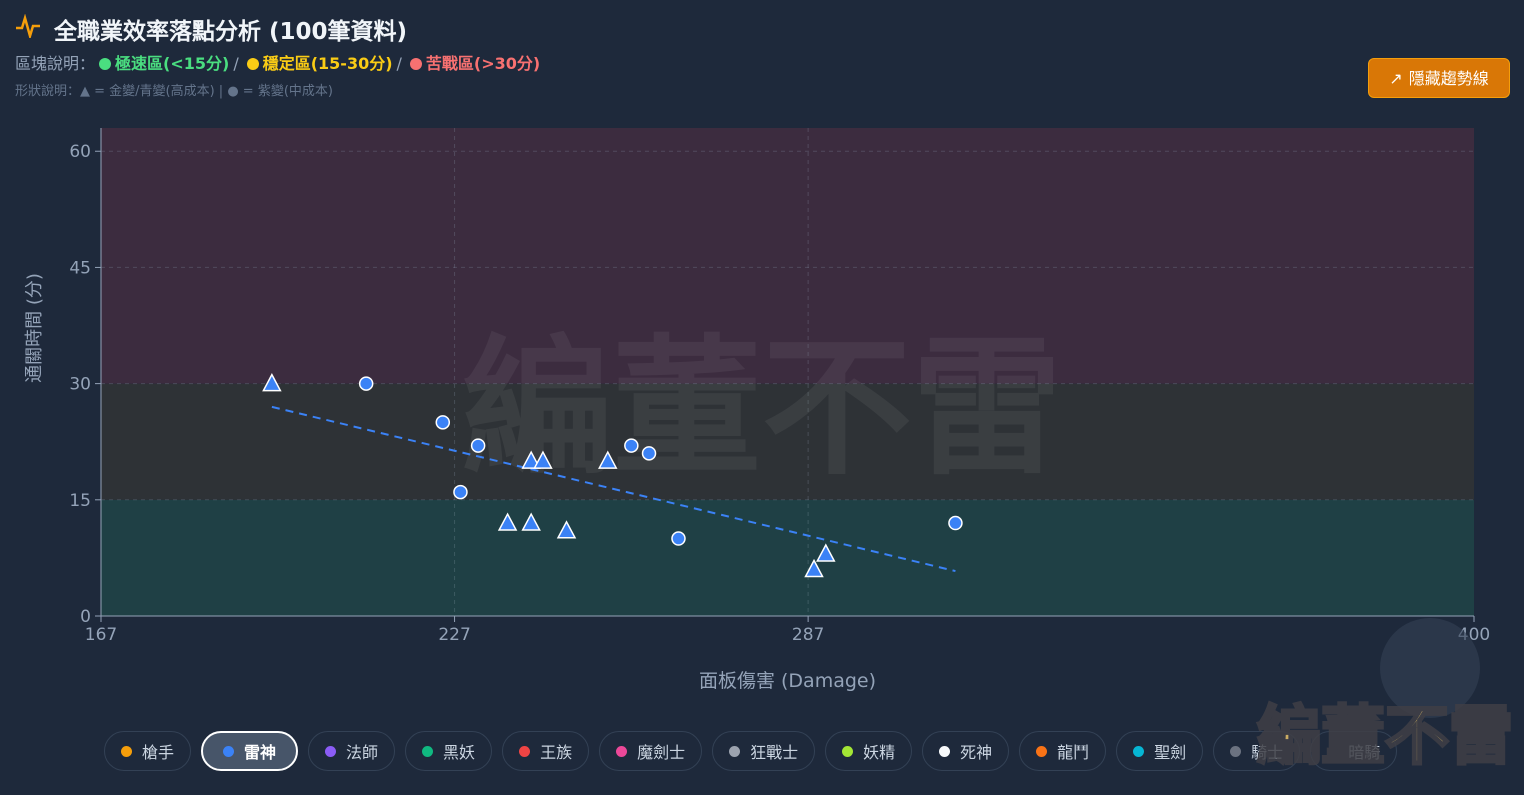  I want to click on logo-text: 編董不雷, so click(1385, 737).